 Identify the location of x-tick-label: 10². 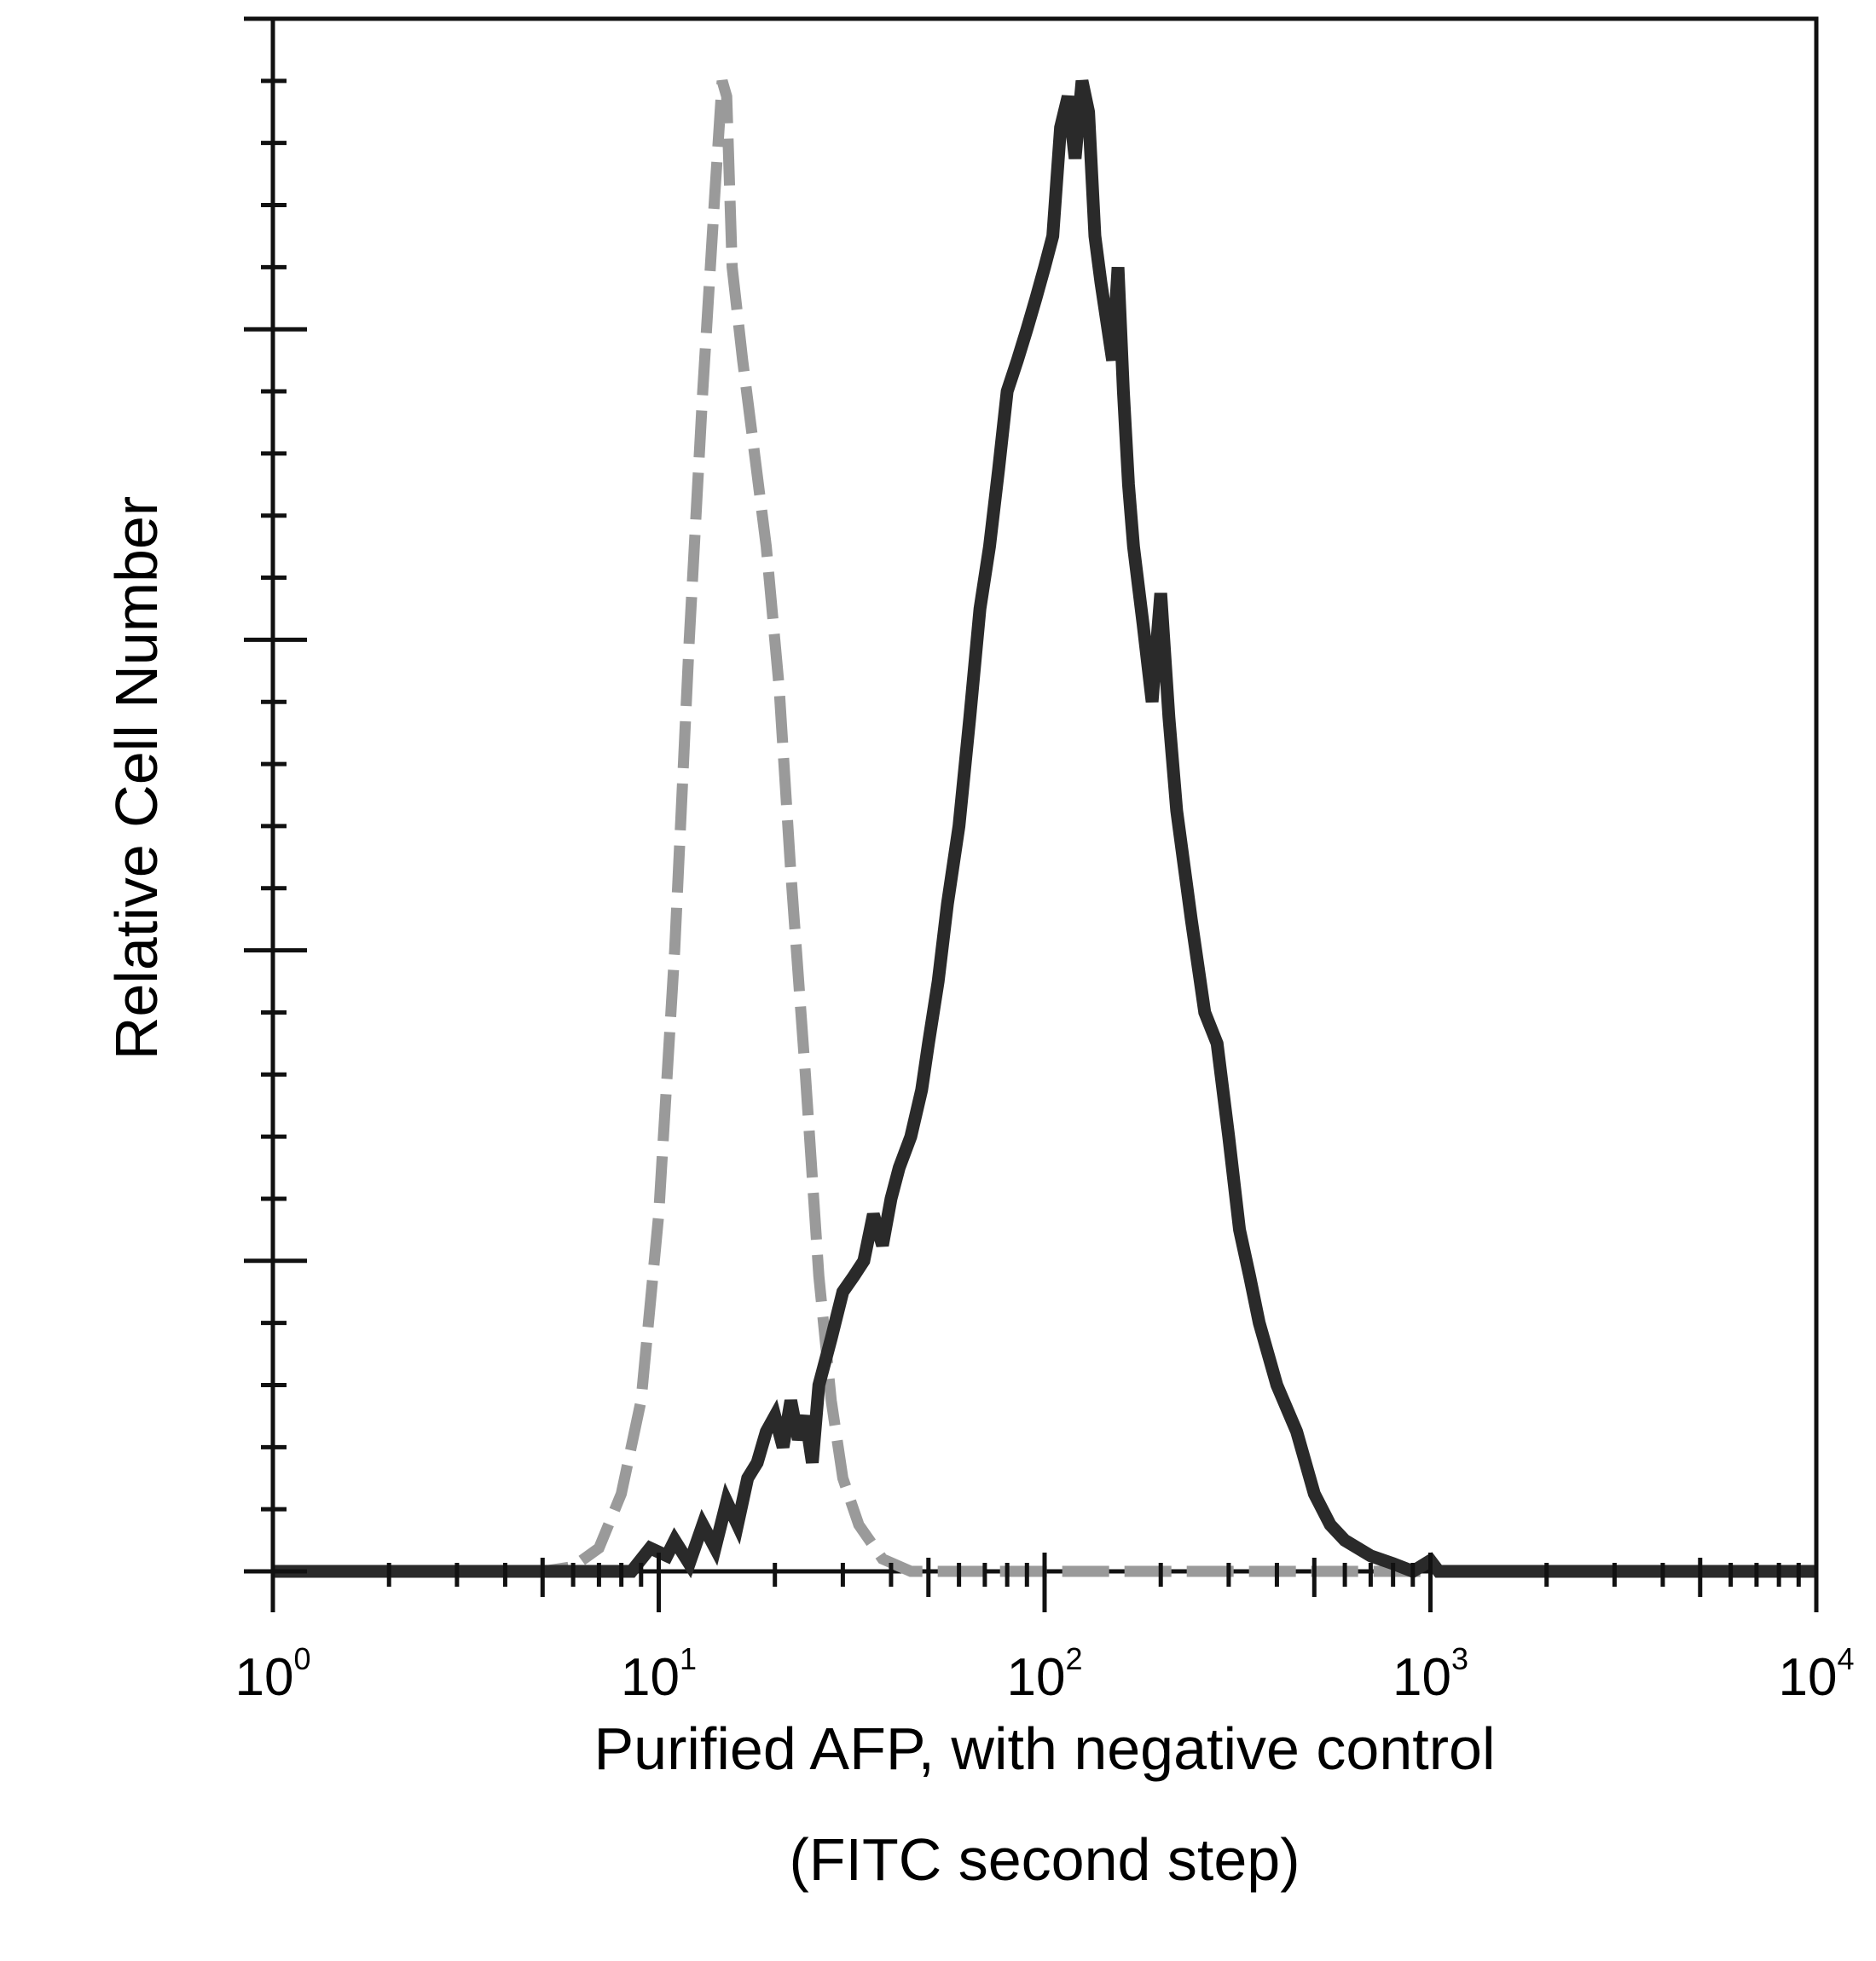
(1045, 1674).